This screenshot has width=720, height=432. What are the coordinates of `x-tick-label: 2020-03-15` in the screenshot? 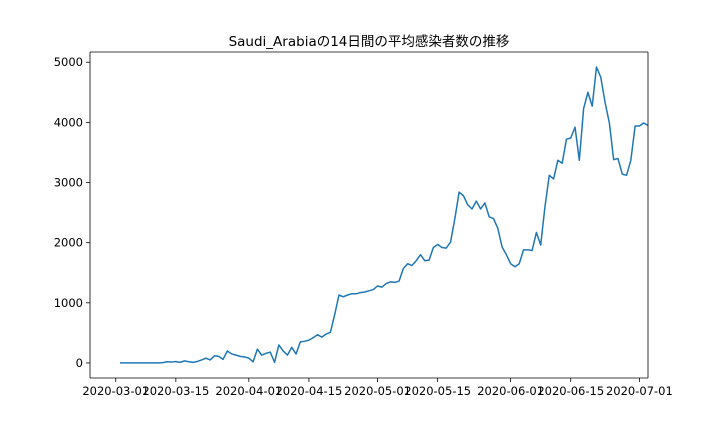 It's located at (175, 391).